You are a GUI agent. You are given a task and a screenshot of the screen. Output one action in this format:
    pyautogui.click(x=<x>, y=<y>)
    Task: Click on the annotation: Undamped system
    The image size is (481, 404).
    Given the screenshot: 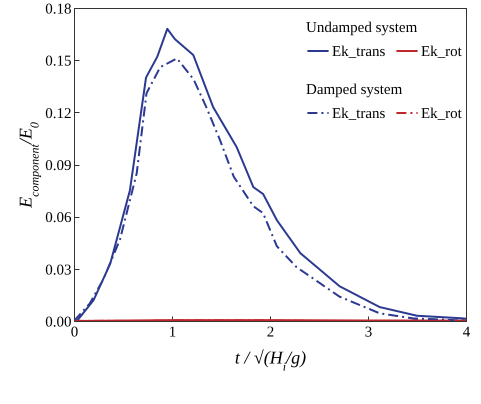 What is the action you would take?
    pyautogui.click(x=362, y=28)
    